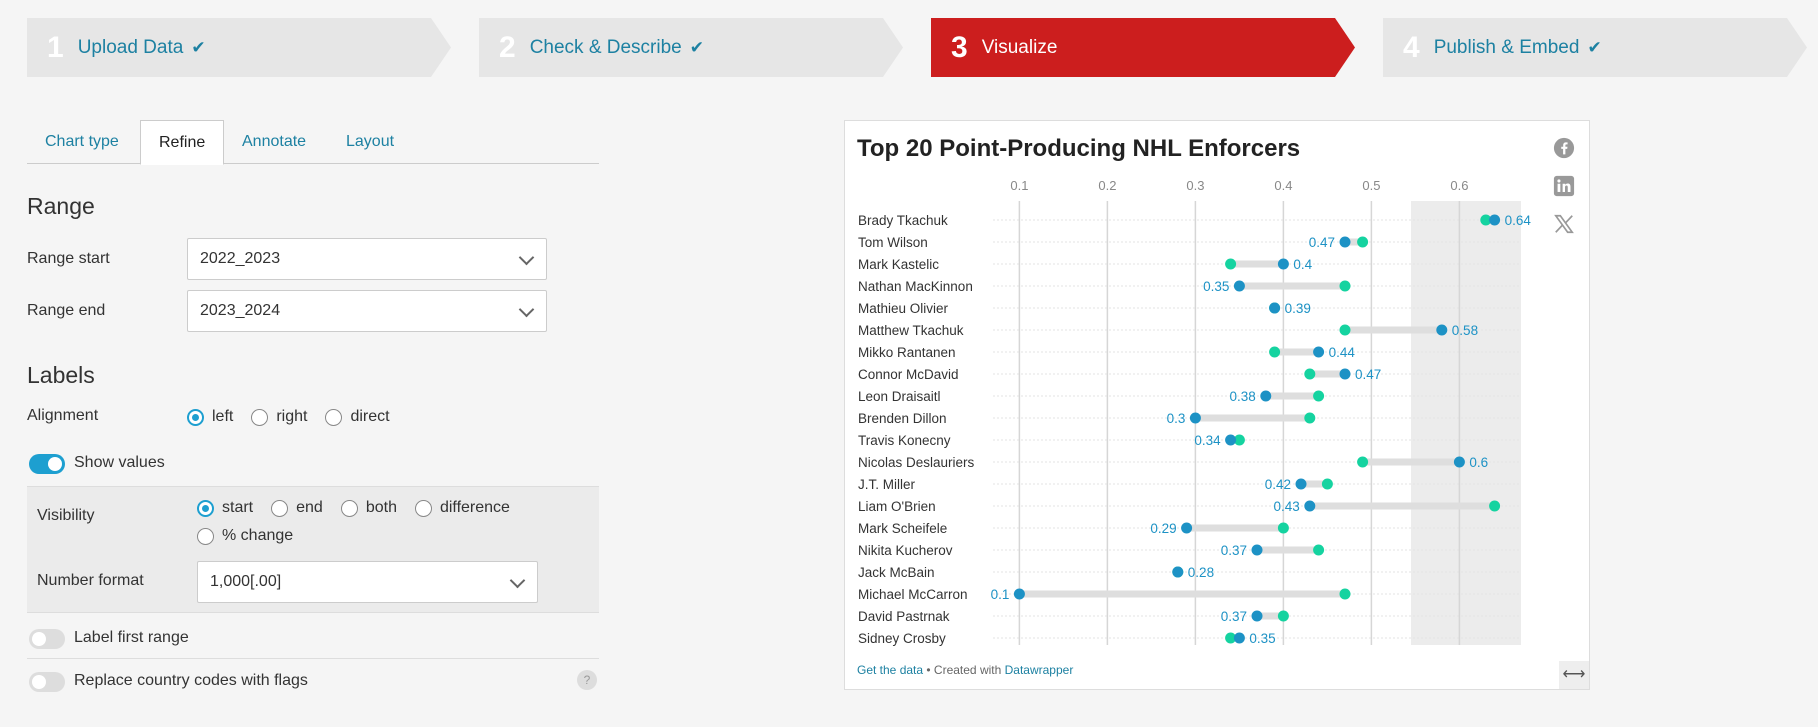 This screenshot has width=1818, height=727. I want to click on label-first-range-label: Label first range, so click(131, 637).